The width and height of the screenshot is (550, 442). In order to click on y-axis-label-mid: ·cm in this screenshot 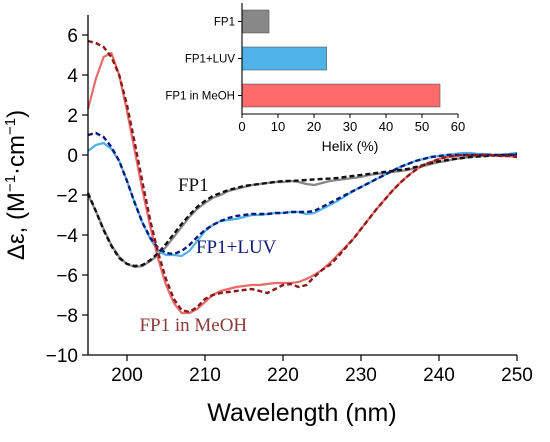, I will do `click(16, 155)`.